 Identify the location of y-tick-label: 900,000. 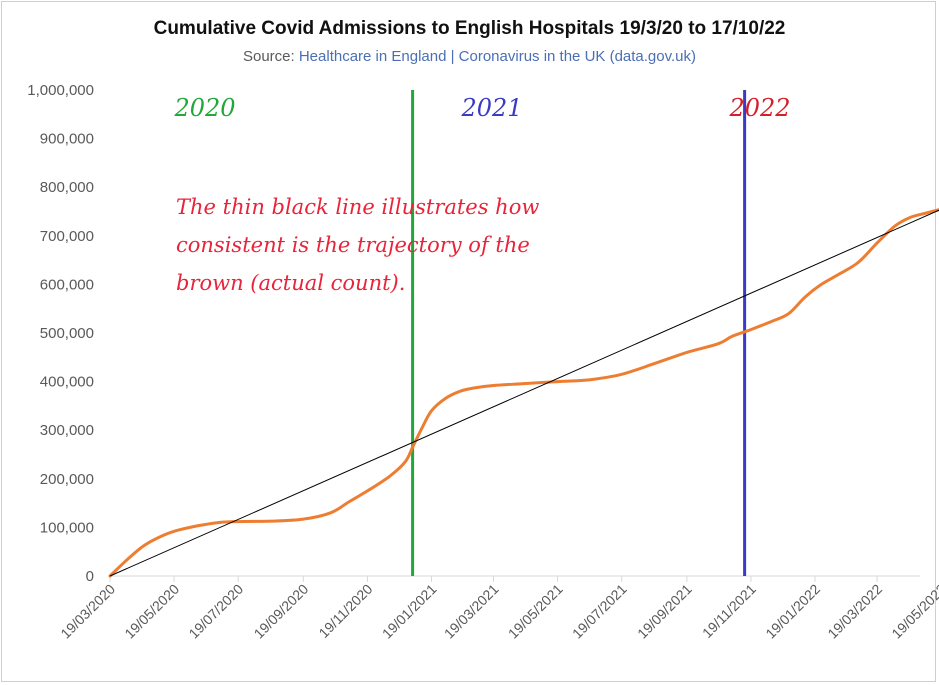
(67, 139).